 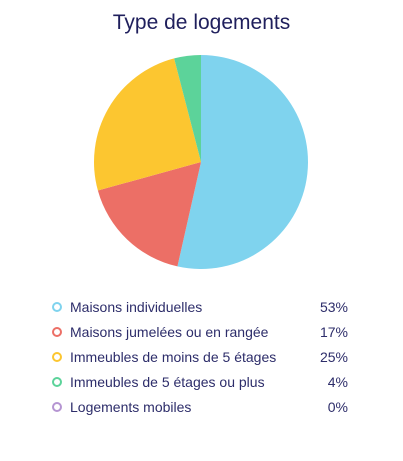 I want to click on legend-item-immeubles-5-plus: Immeubles de 5 étages ou plus 4%, so click(x=200, y=381).